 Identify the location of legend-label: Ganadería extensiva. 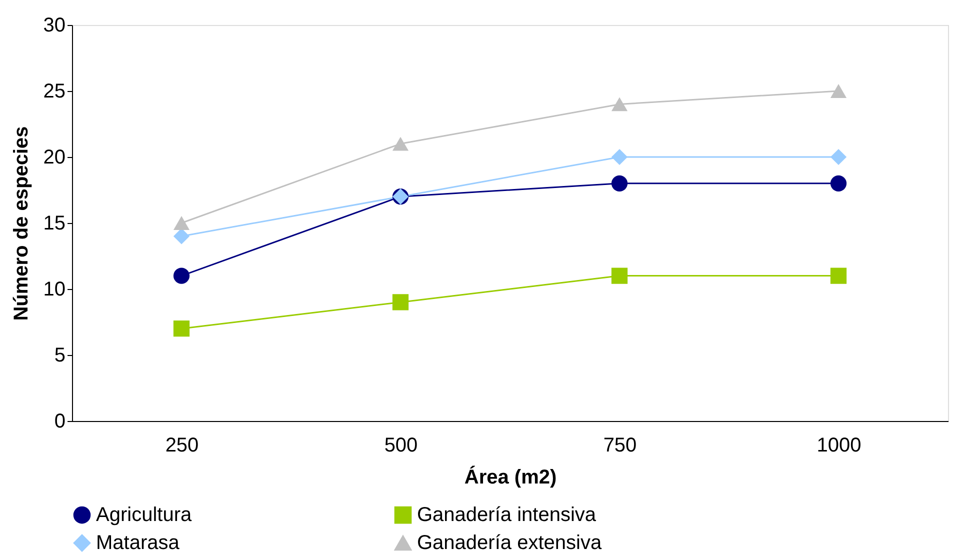
(509, 543).